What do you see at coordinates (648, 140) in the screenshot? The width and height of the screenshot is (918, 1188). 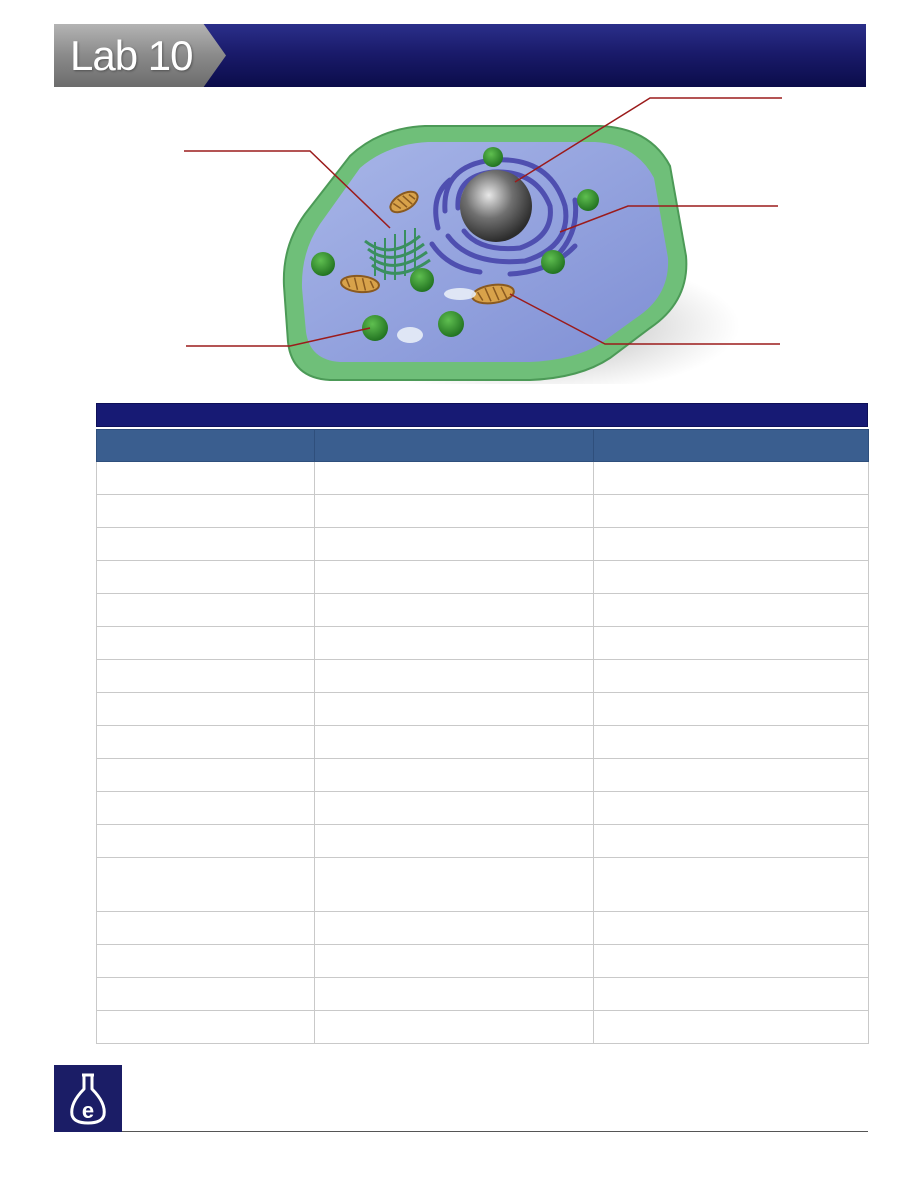 I see `leader-line-nucleus` at bounding box center [648, 140].